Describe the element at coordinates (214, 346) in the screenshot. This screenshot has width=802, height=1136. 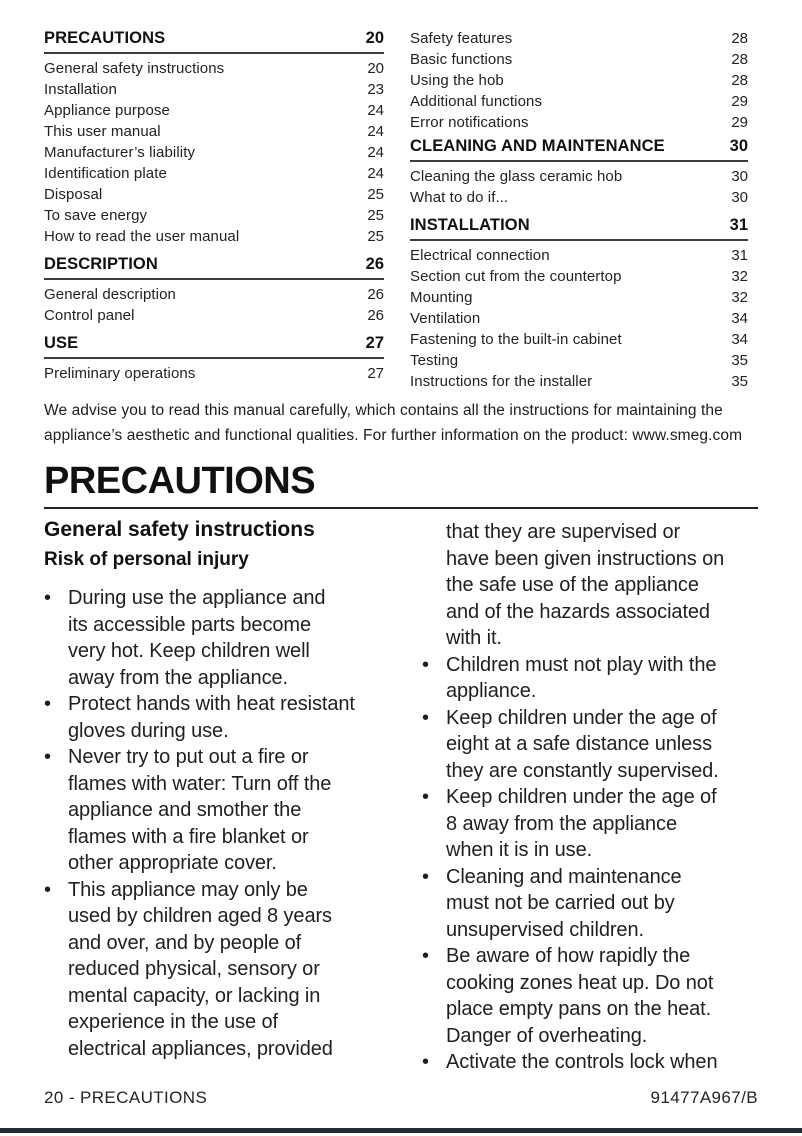
I see `toc-section-use: USE 27` at that location.